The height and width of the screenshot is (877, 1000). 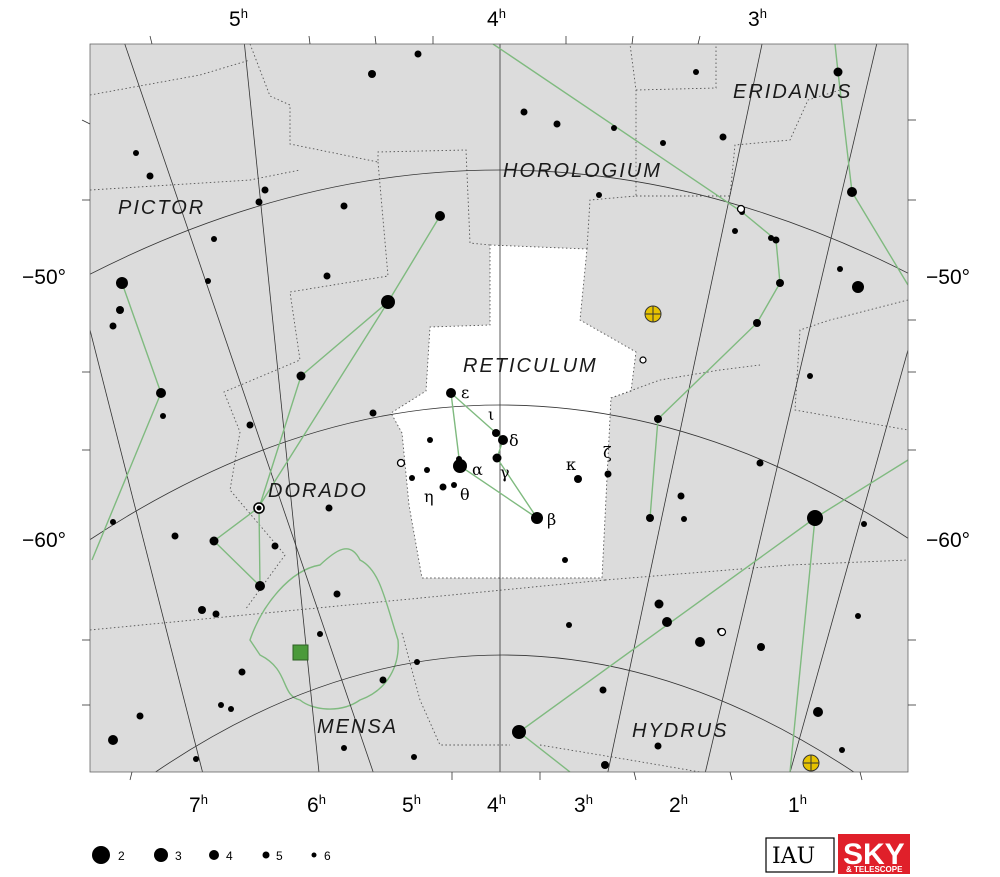 I want to click on dec-label-right-60: −60°, so click(x=948, y=540).